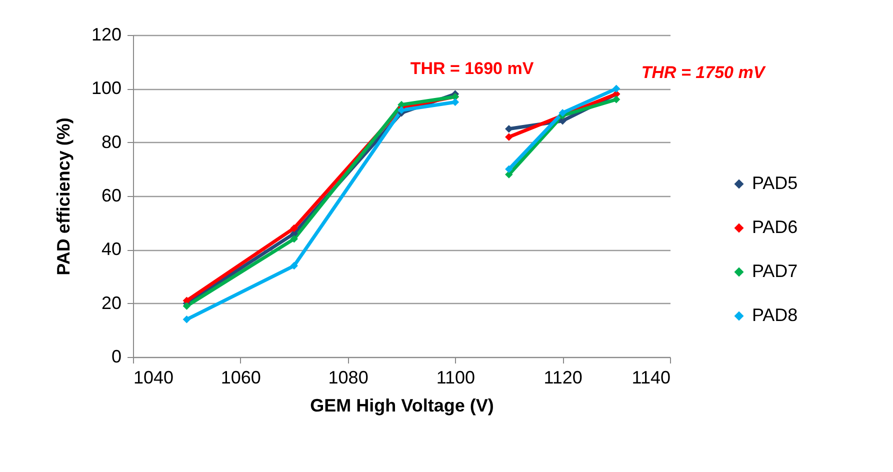 The height and width of the screenshot is (472, 893). I want to click on y-tick-label: 80, so click(111, 142).